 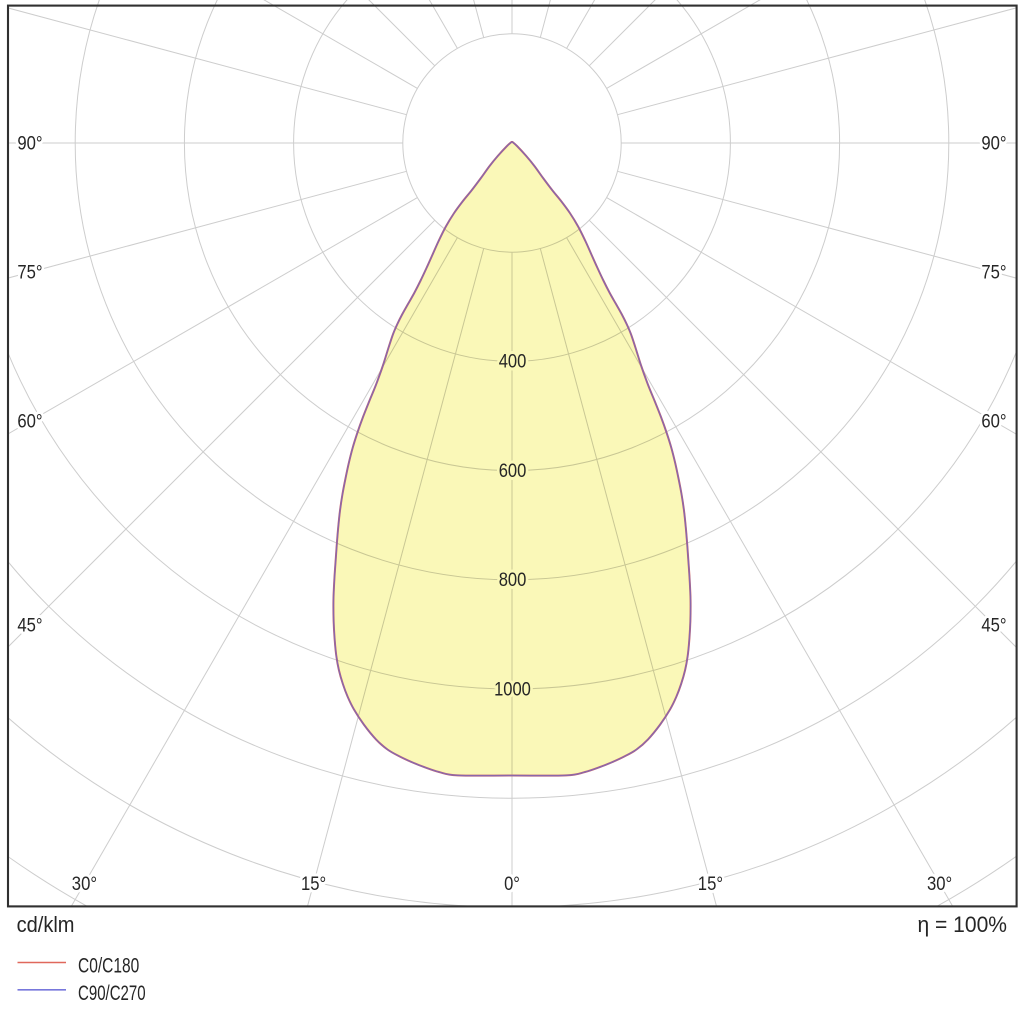 What do you see at coordinates (46, 924) in the screenshot?
I see `svg-text: cd/klm` at bounding box center [46, 924].